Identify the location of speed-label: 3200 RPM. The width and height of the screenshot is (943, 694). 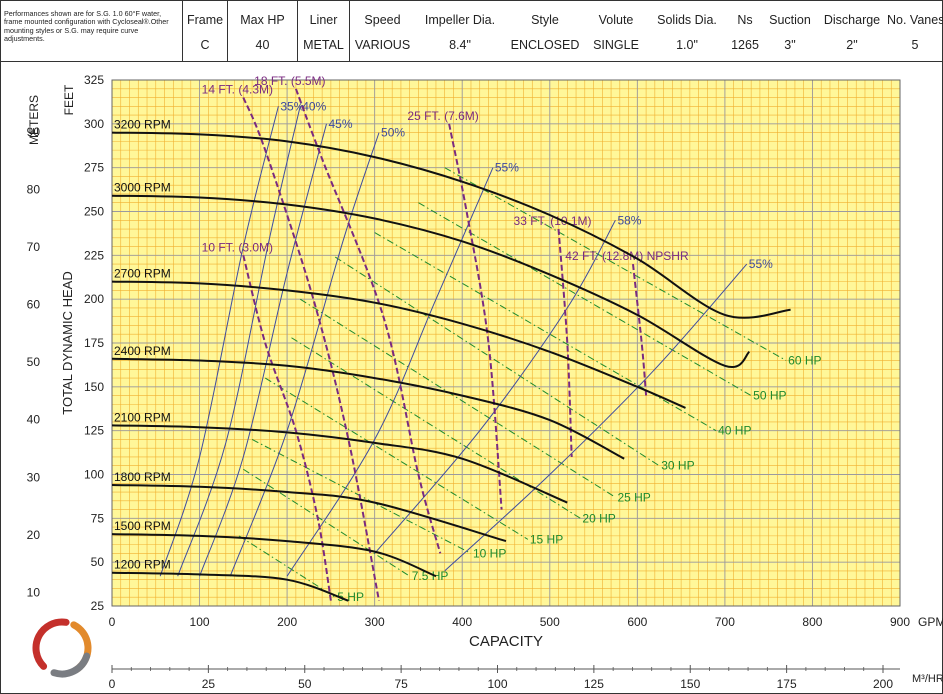
(142, 125).